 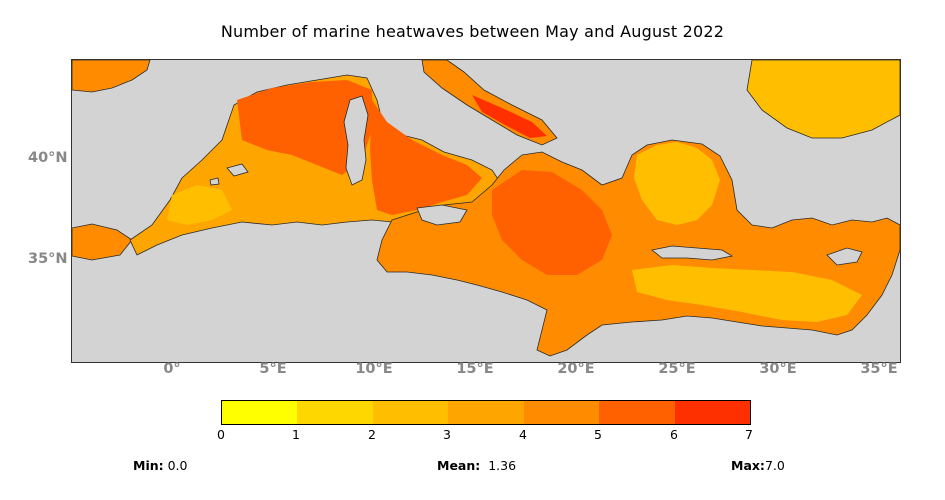 I want to click on sea-aegean, so click(x=677, y=183).